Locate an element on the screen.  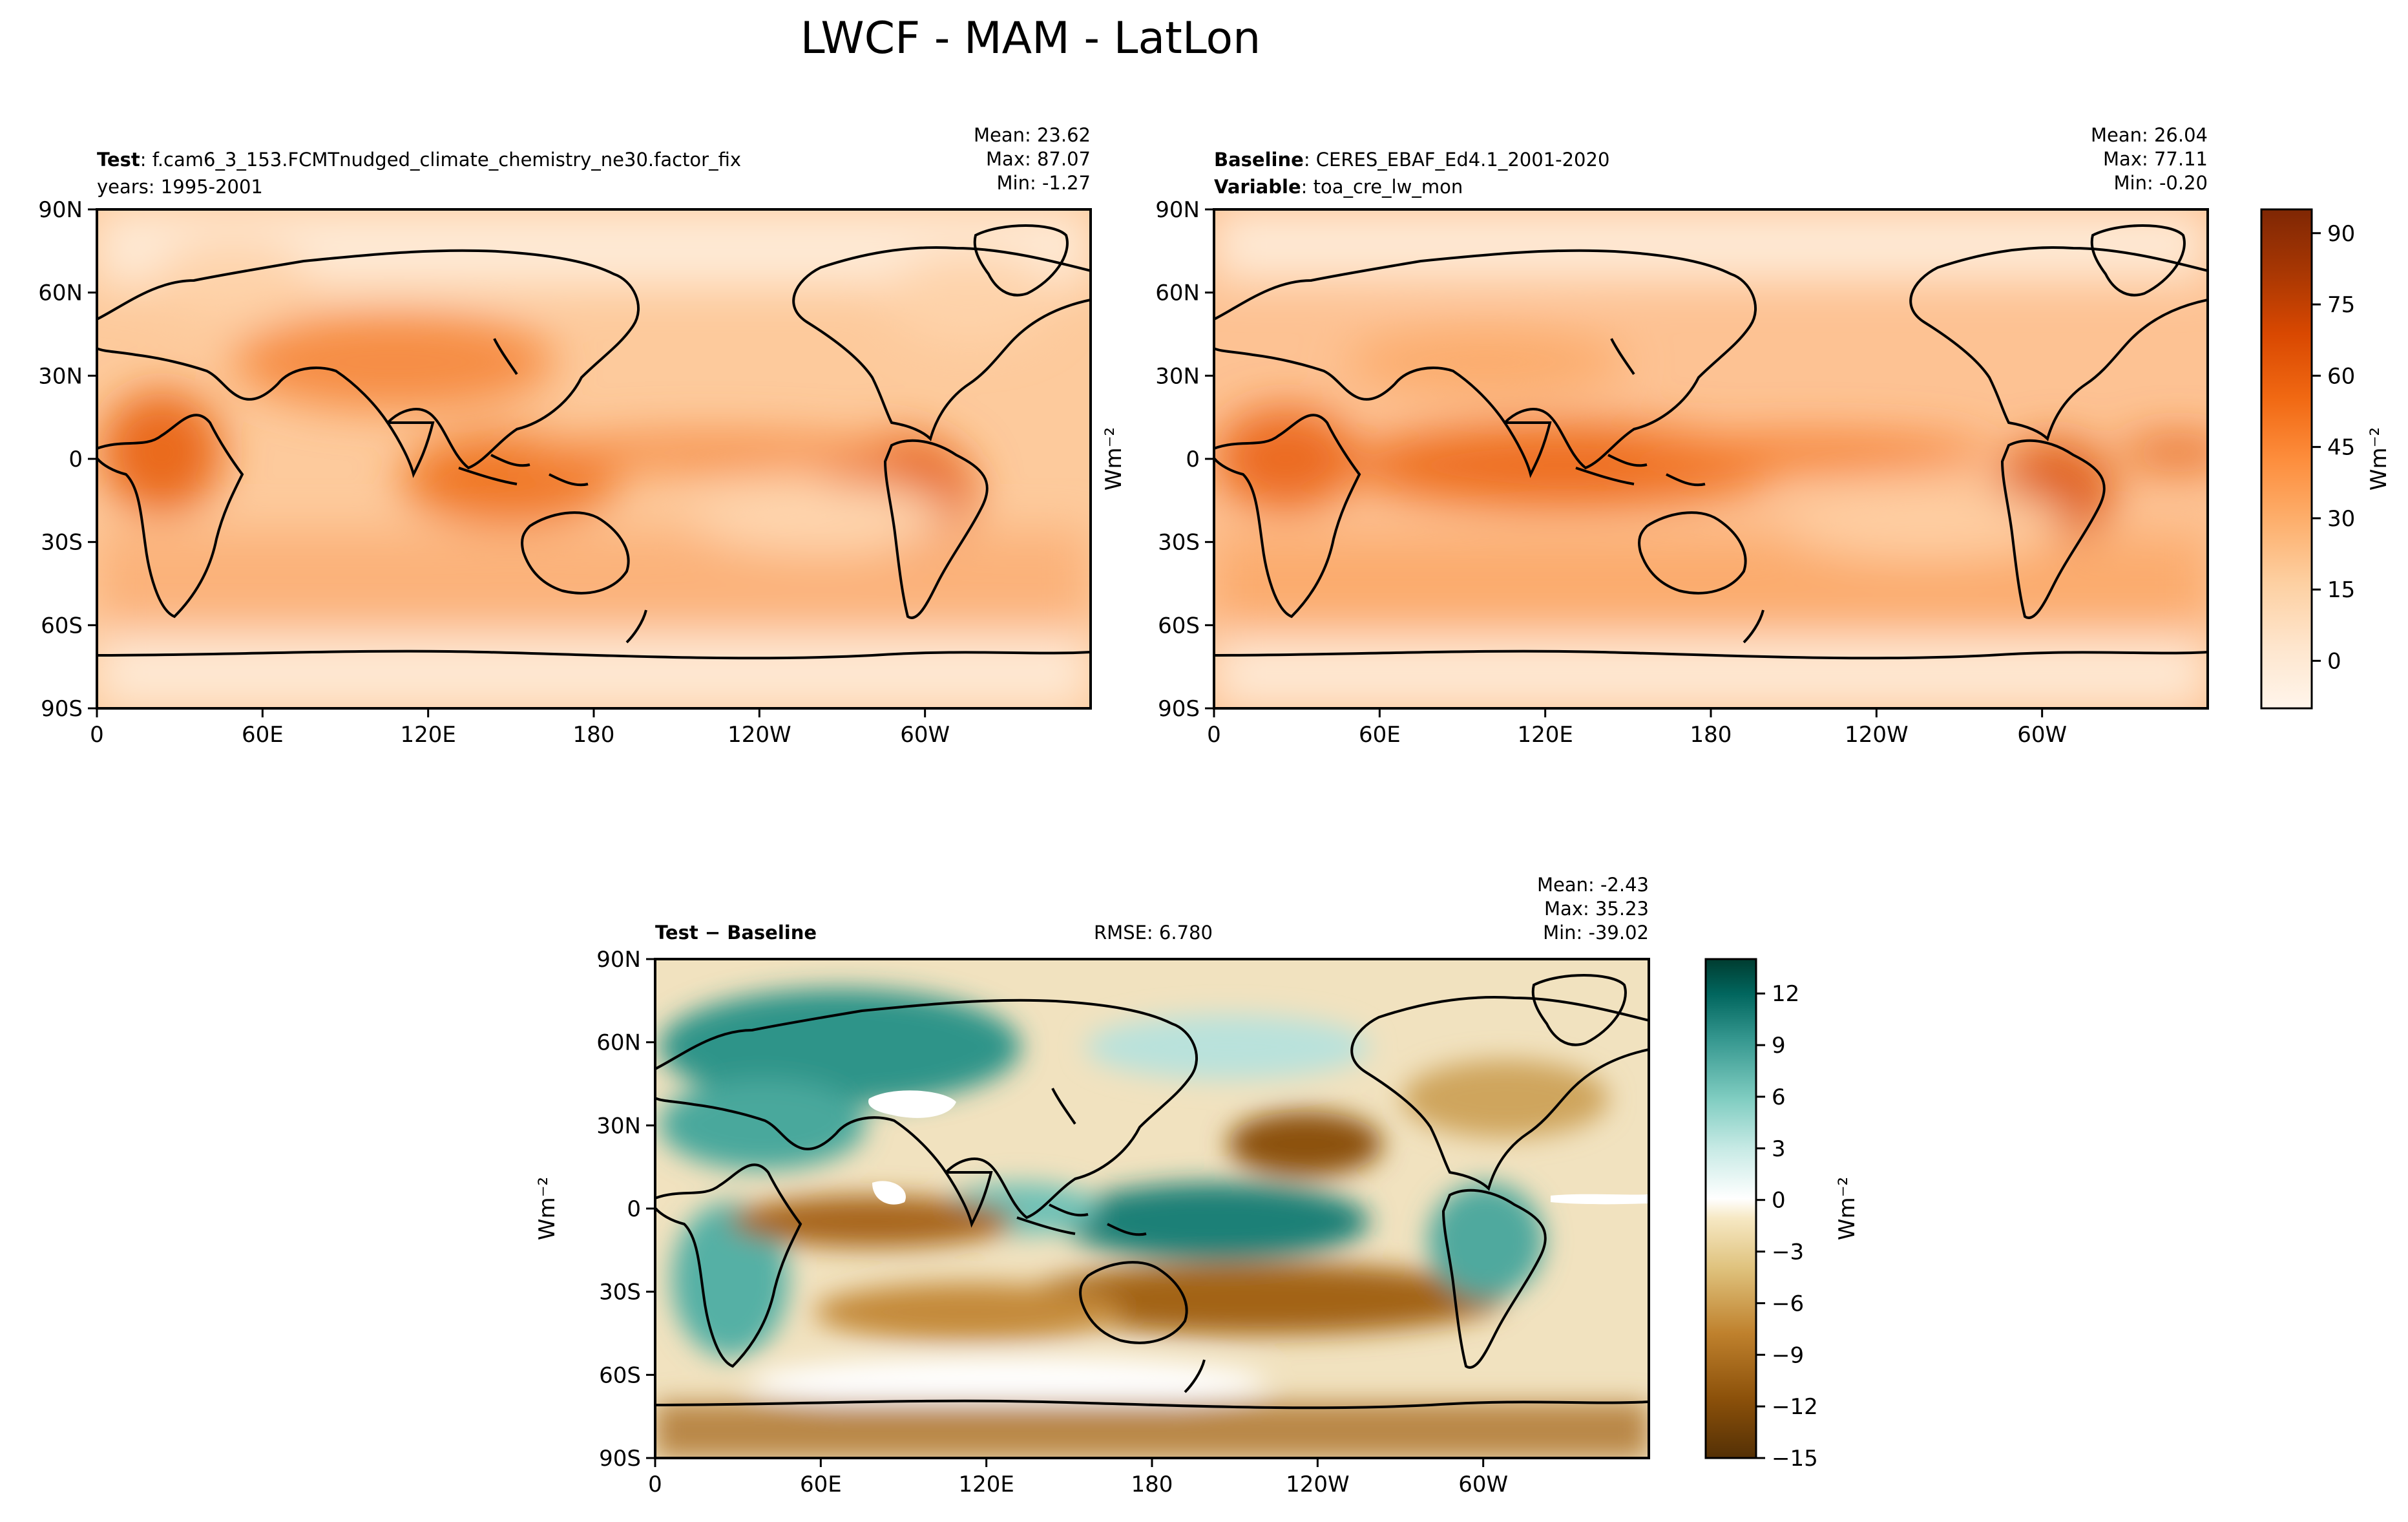
colorbar-tick-label: 60 is located at coordinates (2341, 376).